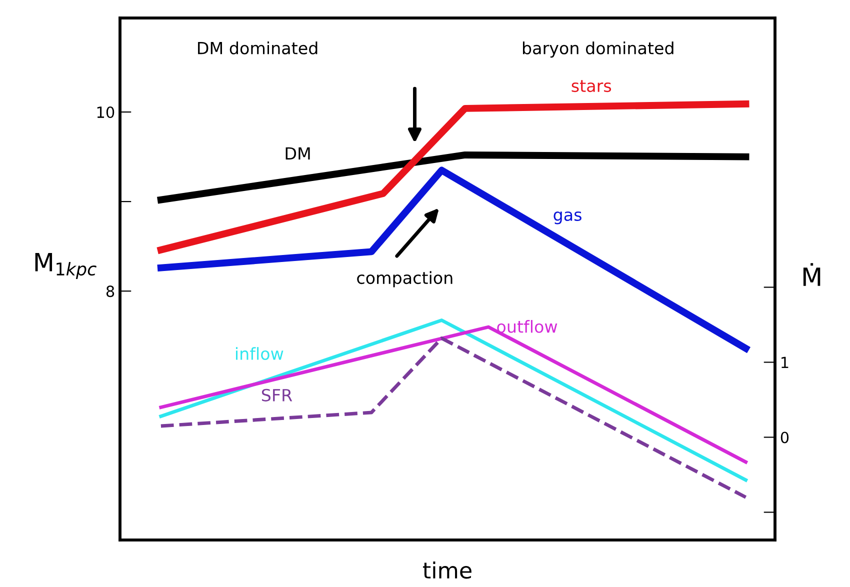  Describe the element at coordinates (258, 47) in the screenshot. I see `annotation: DM dominated` at that location.